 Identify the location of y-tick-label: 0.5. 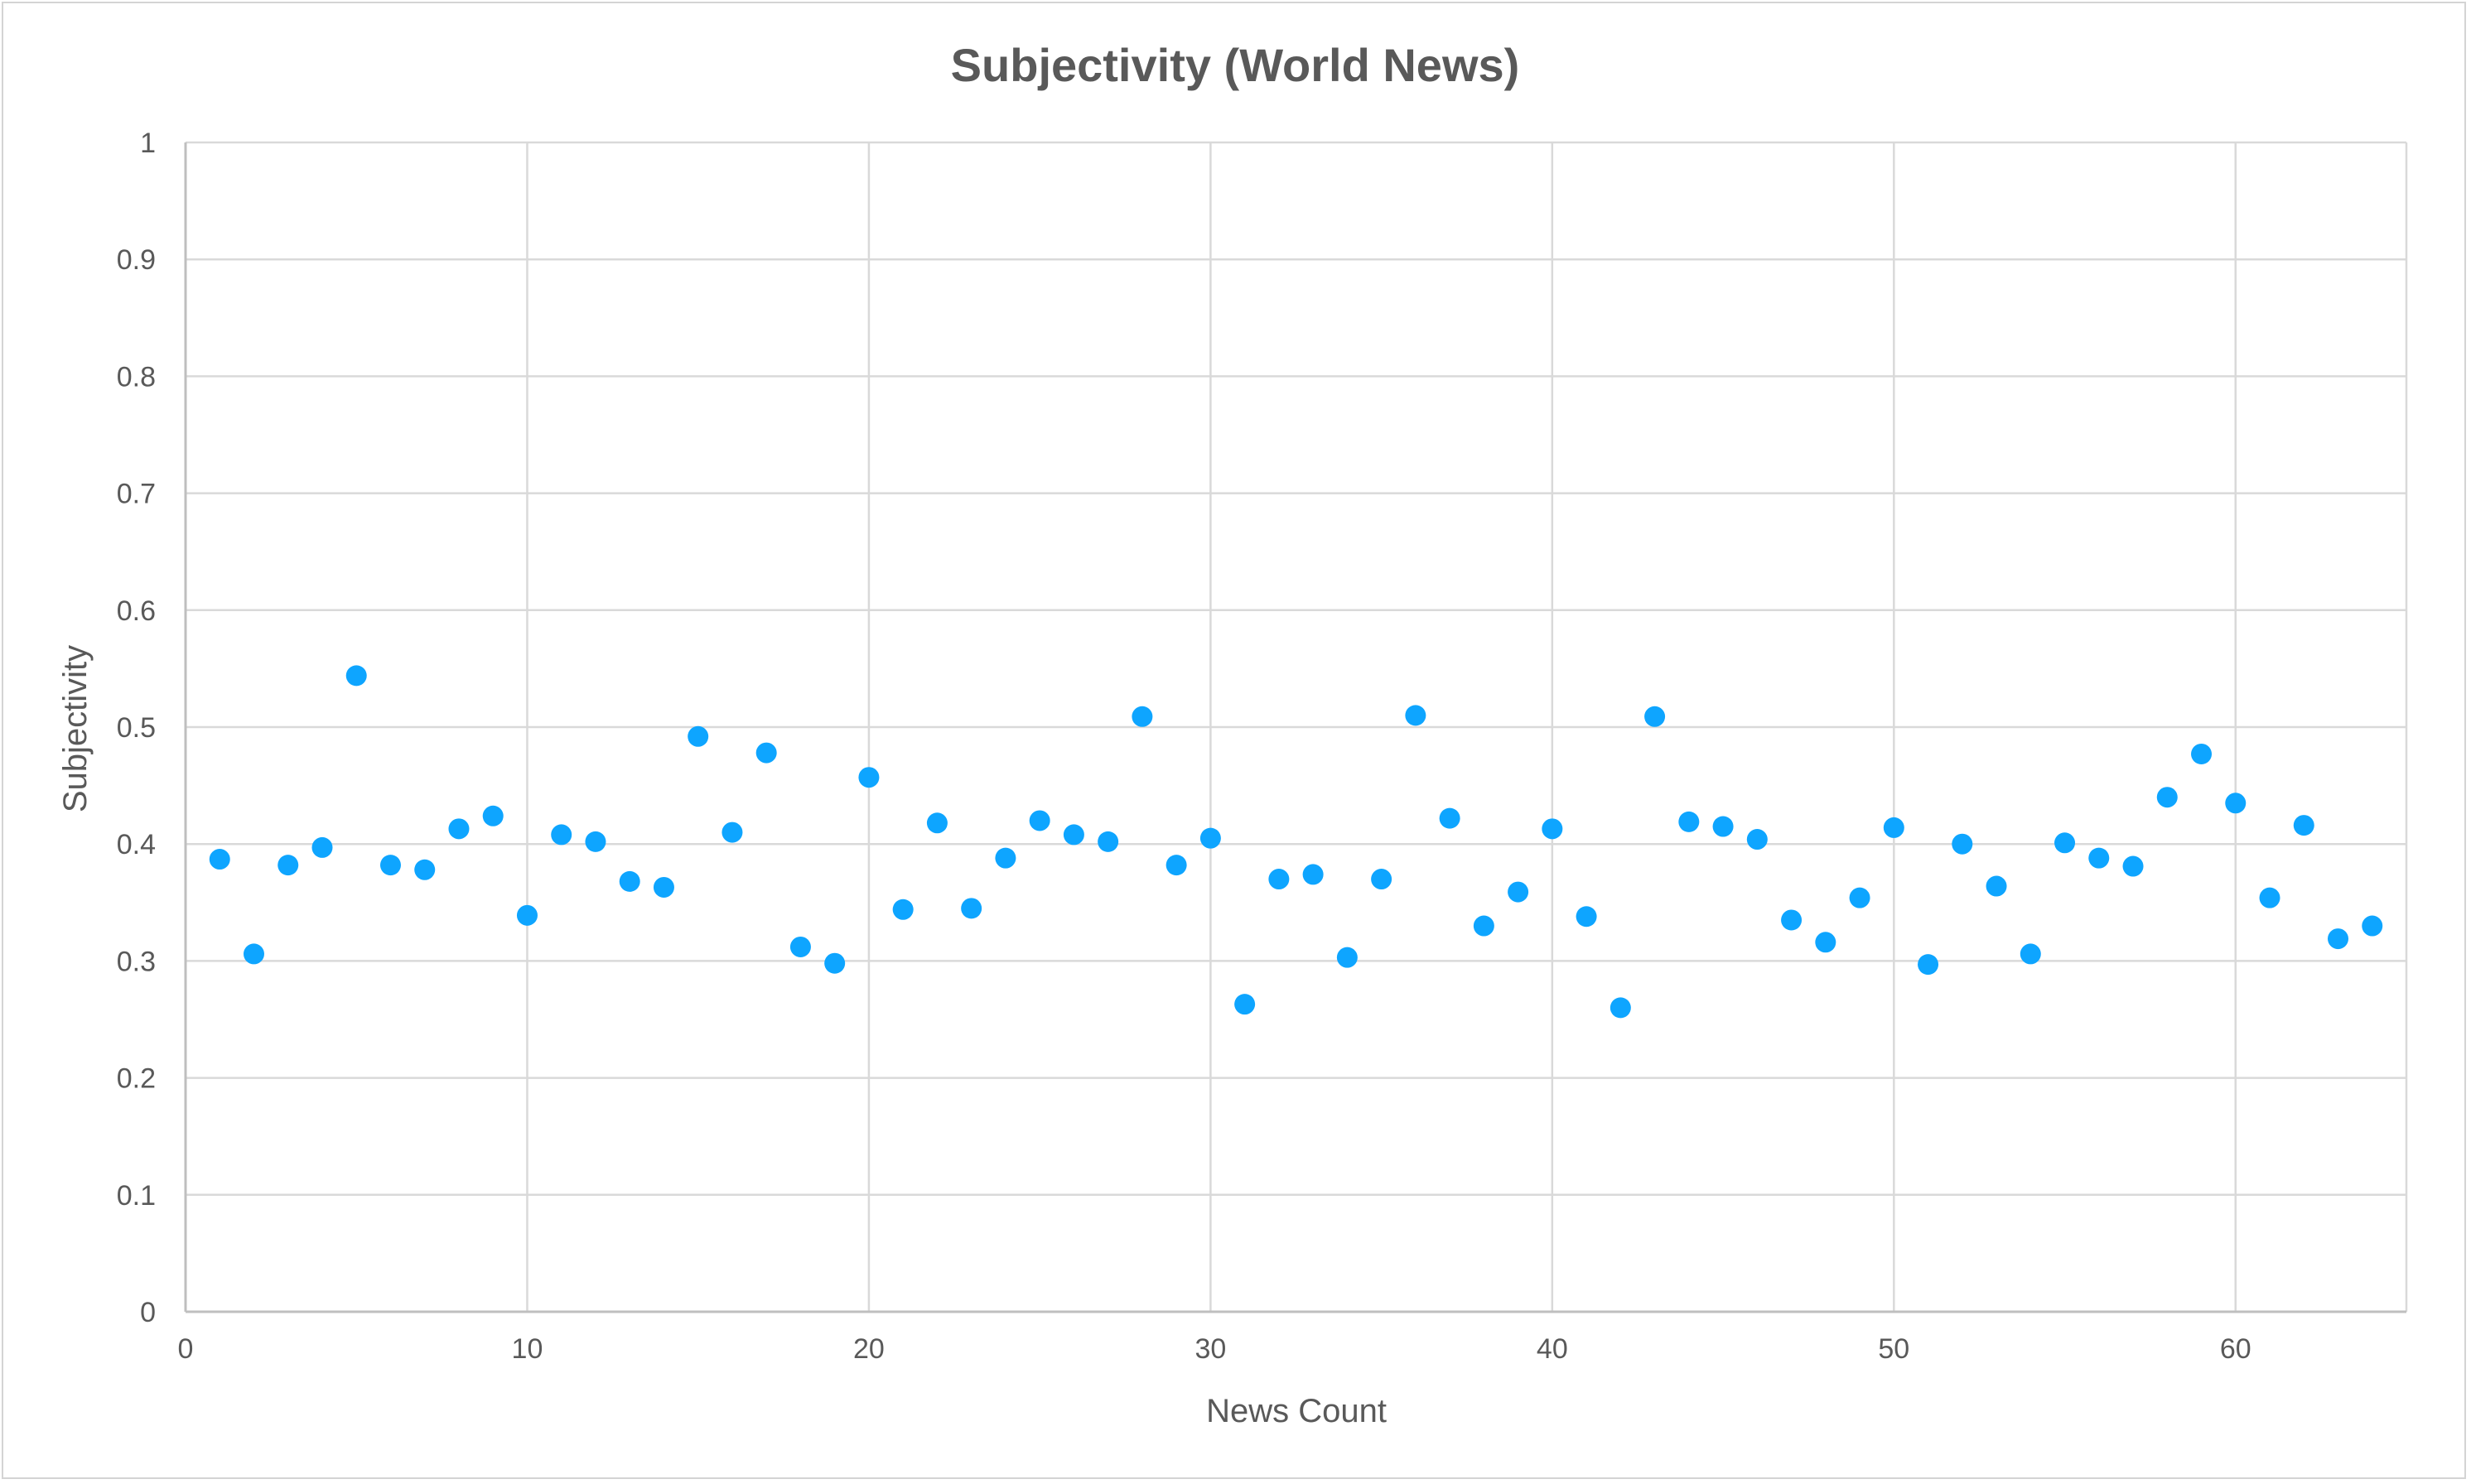
(136, 728).